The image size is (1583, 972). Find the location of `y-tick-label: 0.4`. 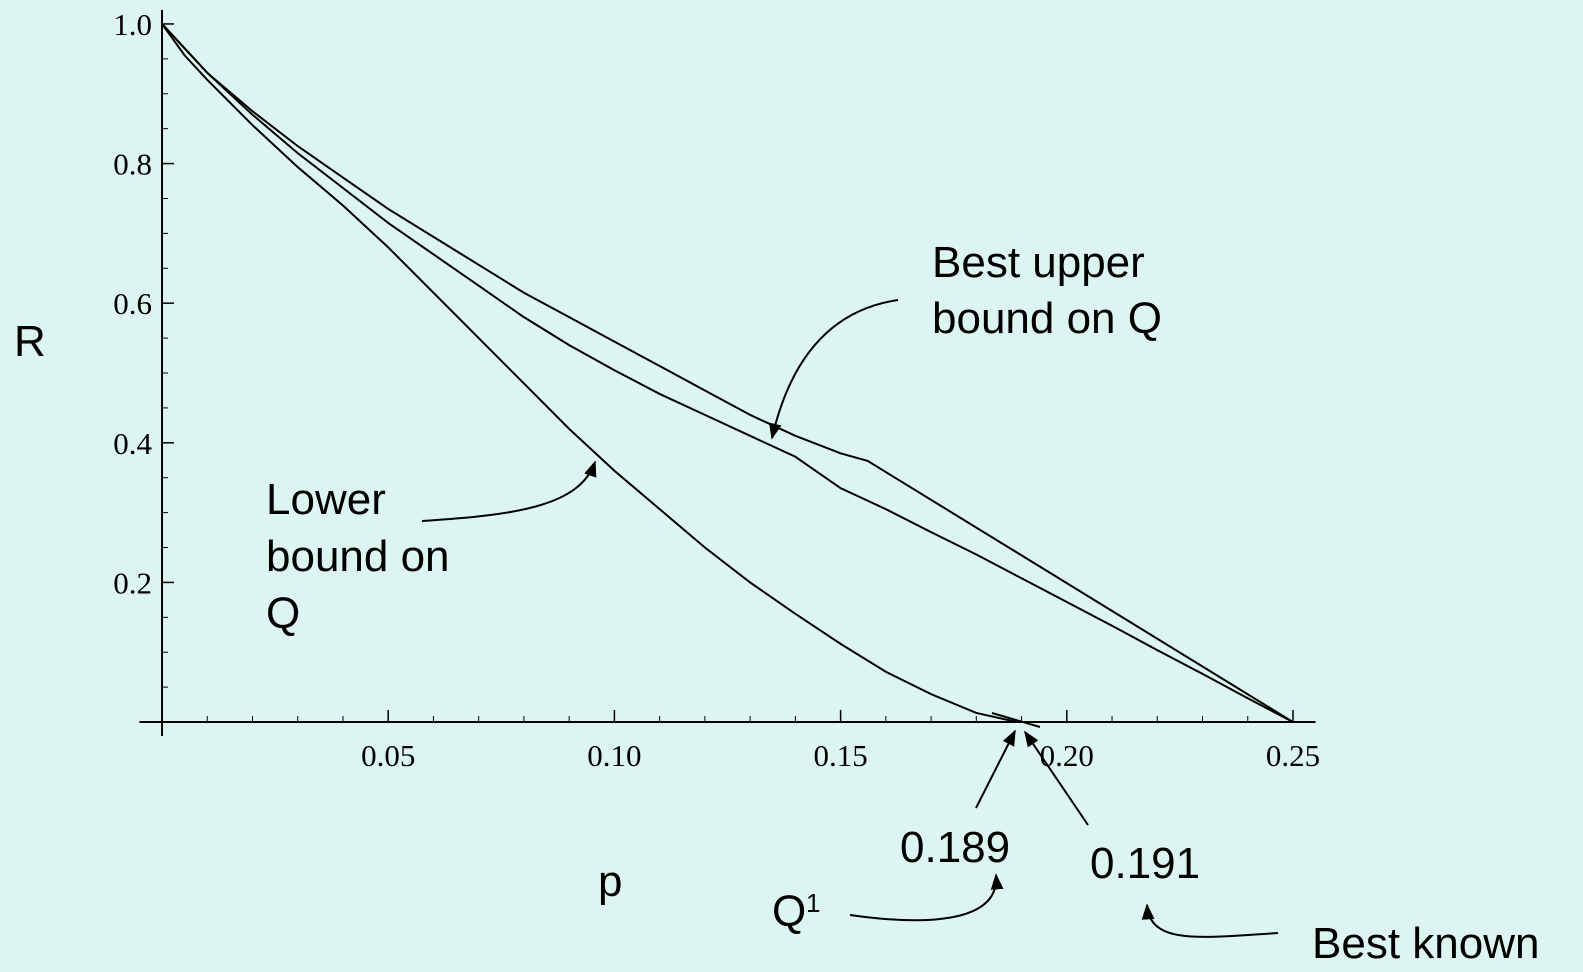

y-tick-label: 0.4 is located at coordinates (132, 443).